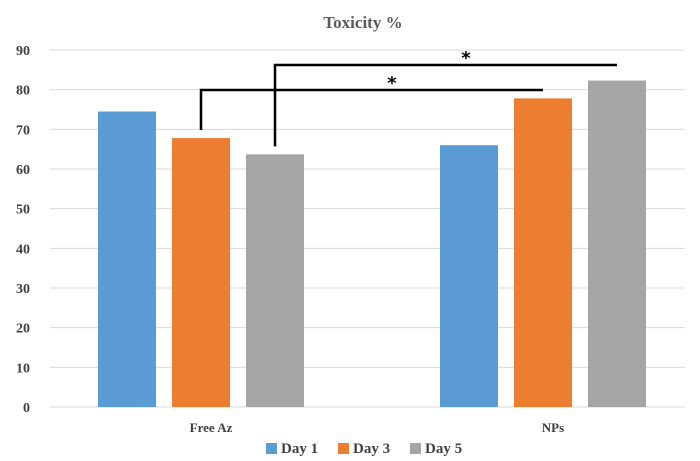 Image resolution: width=700 pixels, height=461 pixels. I want to click on y-tick-label: 30, so click(23, 289).